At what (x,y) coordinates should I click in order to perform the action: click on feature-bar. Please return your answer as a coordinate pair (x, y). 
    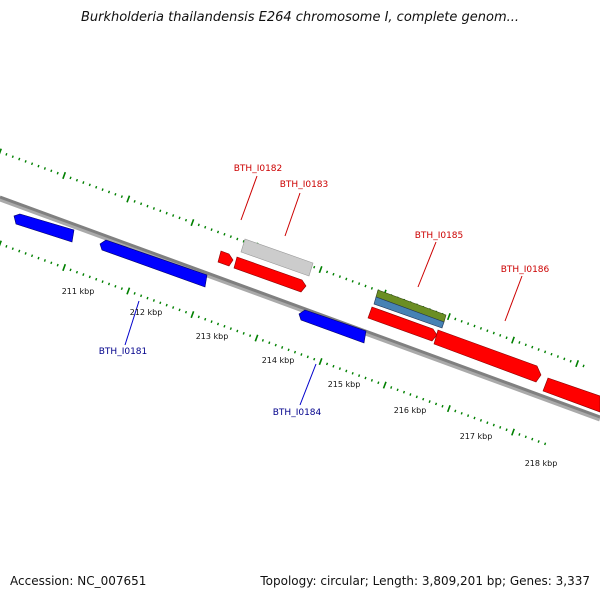
    Looking at the image, I should click on (409, 312).